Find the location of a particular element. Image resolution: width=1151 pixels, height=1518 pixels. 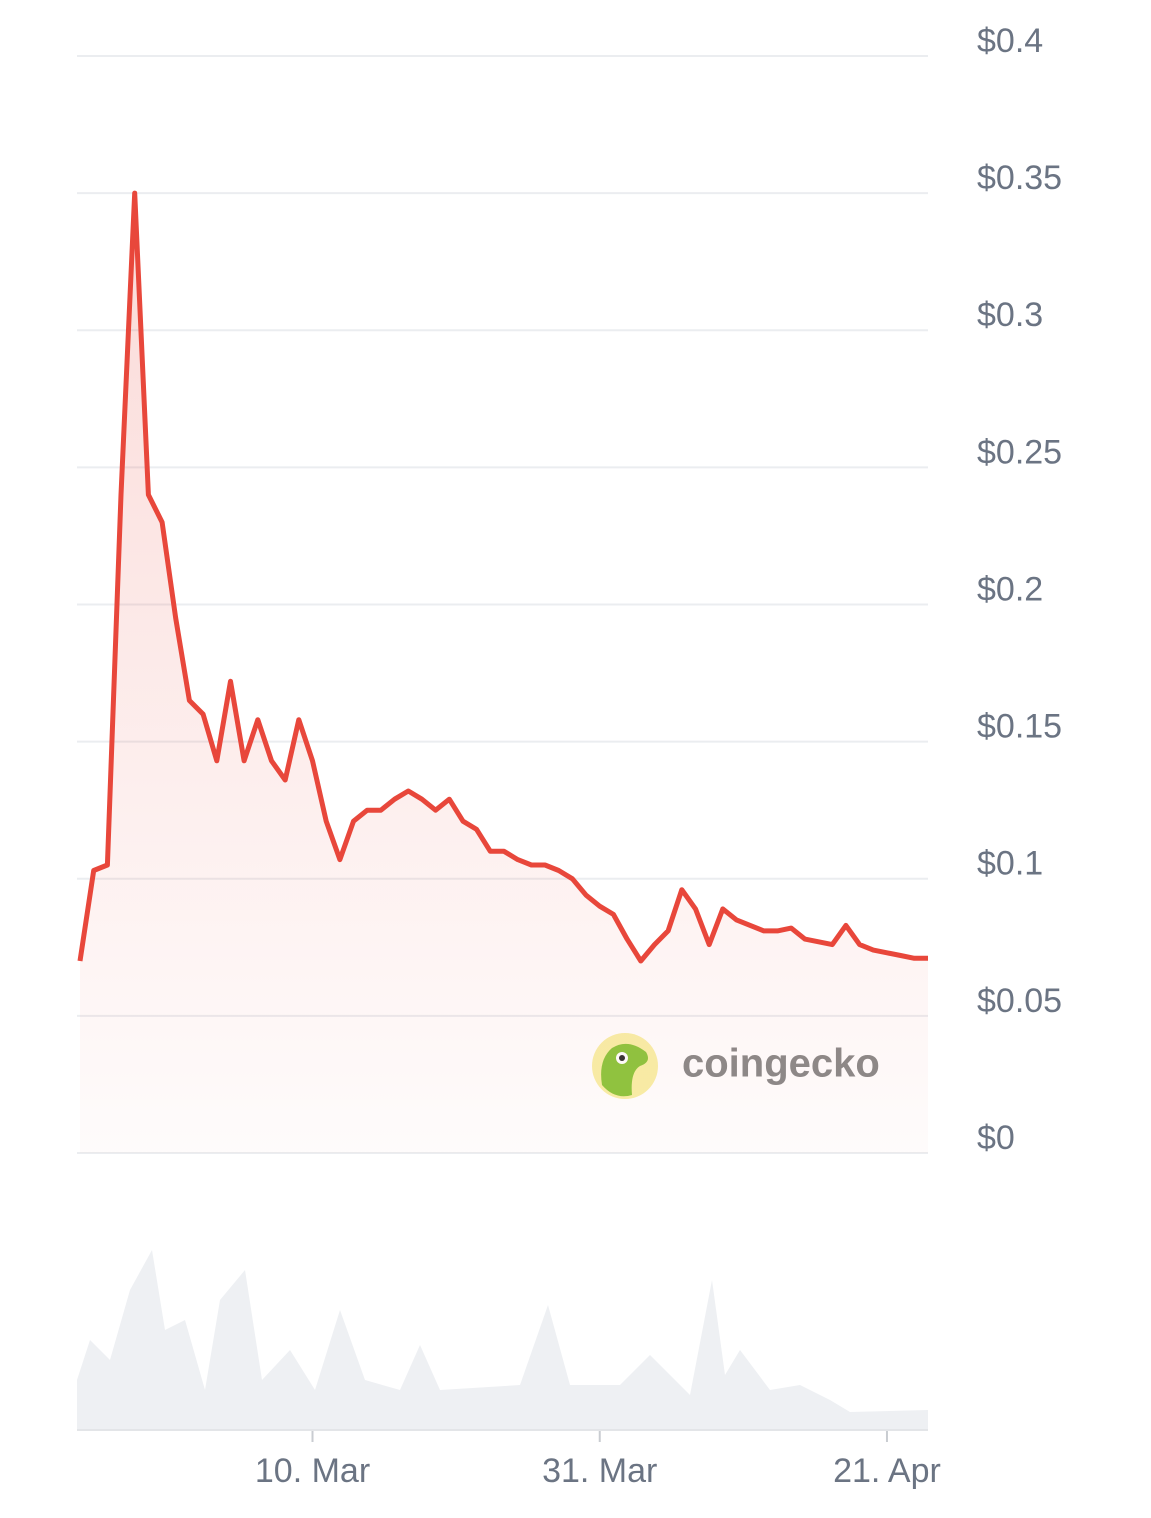

y-tick-label: $0 is located at coordinates (996, 1138).